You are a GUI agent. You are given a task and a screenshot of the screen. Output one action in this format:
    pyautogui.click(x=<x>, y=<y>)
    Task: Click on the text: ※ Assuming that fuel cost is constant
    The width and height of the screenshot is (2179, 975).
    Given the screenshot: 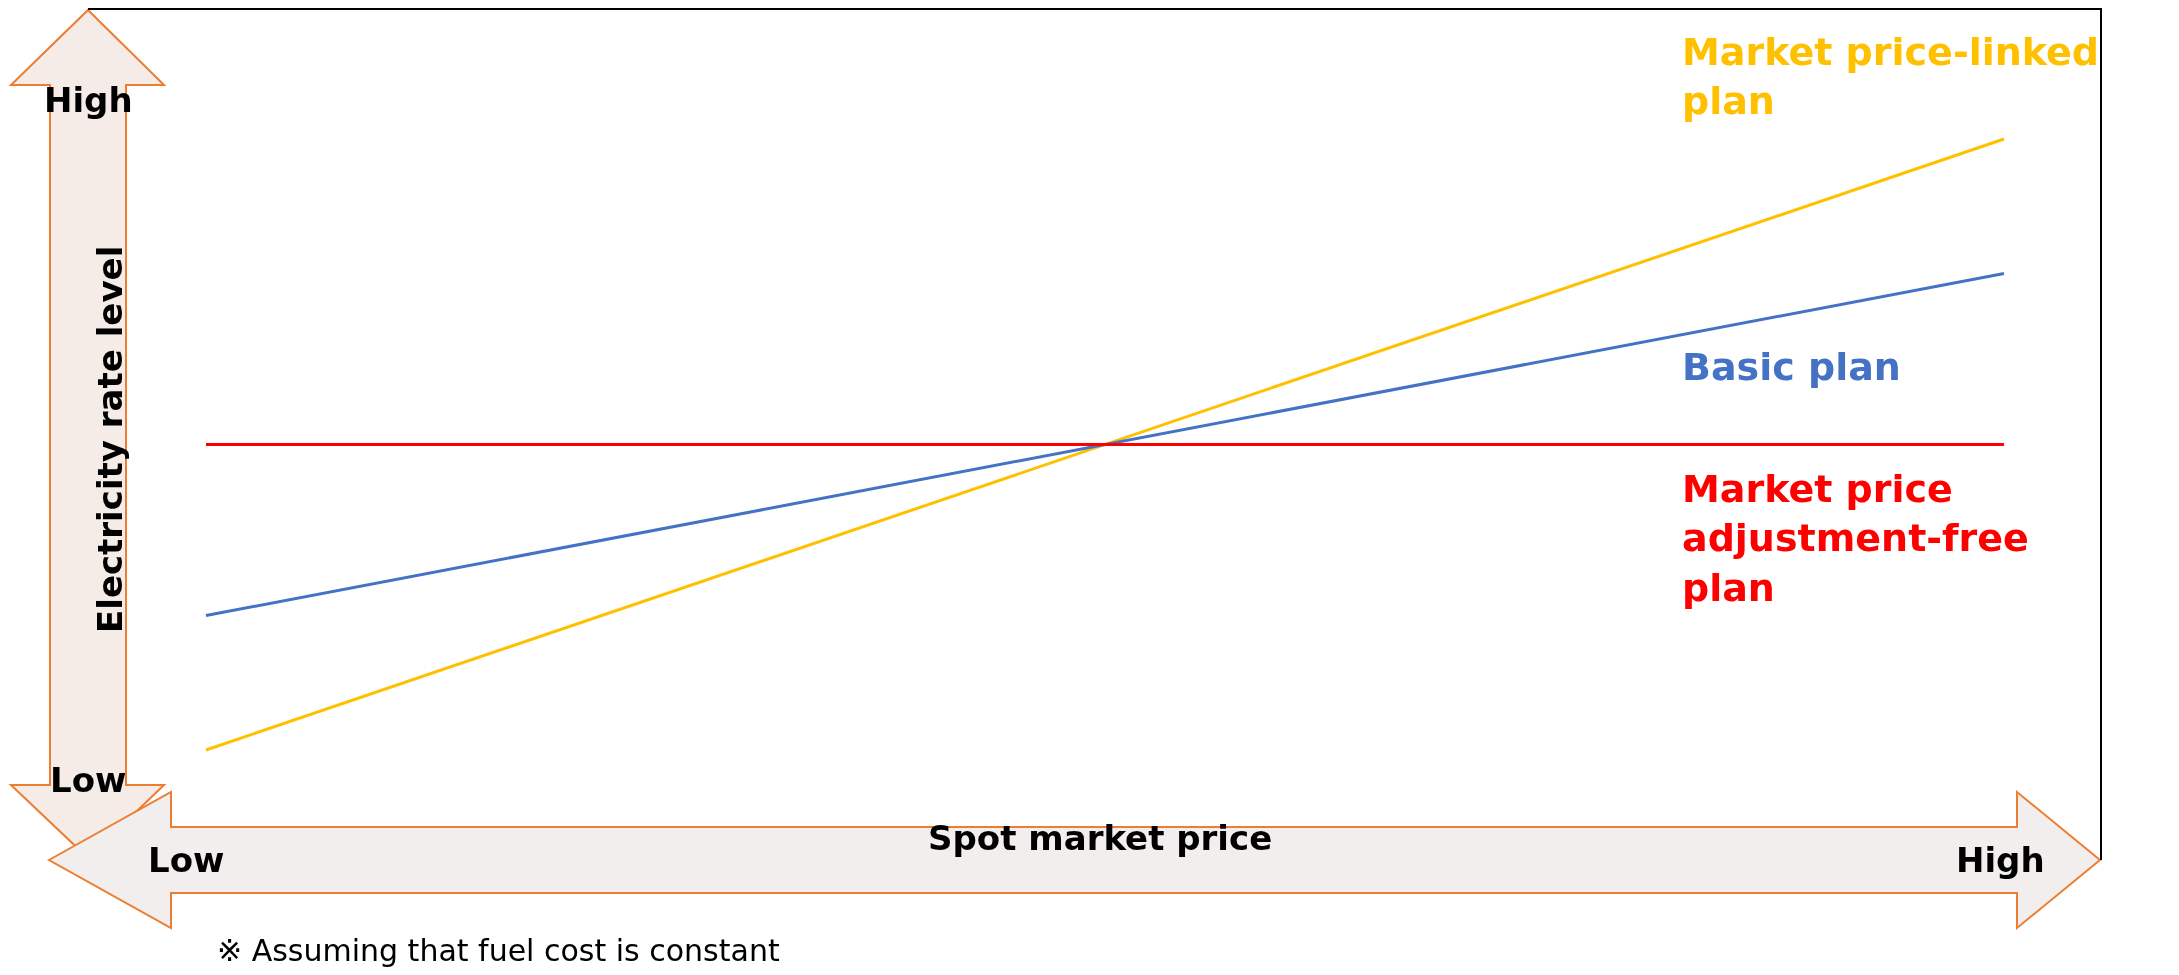 What is the action you would take?
    pyautogui.click(x=498, y=950)
    